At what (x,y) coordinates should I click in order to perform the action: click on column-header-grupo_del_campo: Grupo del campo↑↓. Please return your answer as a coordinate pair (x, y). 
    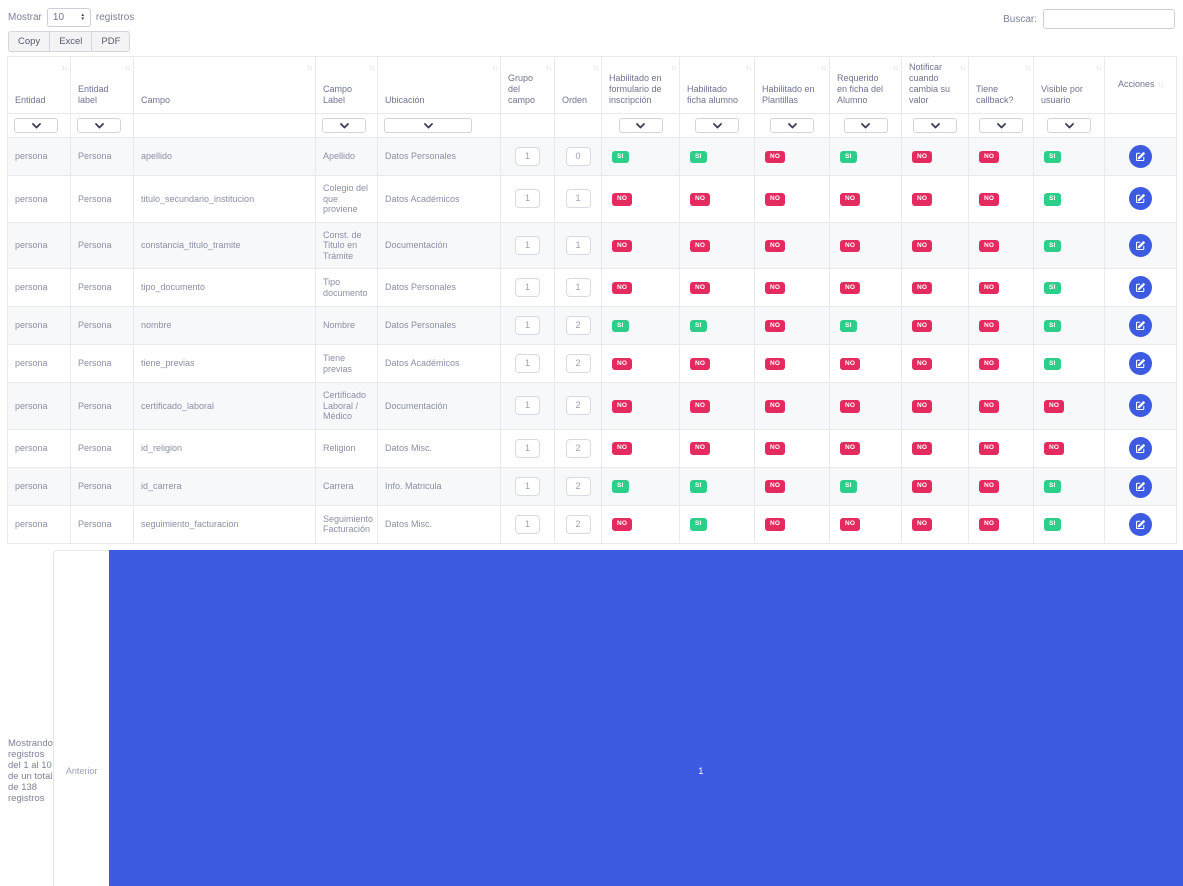
    Looking at the image, I should click on (528, 85).